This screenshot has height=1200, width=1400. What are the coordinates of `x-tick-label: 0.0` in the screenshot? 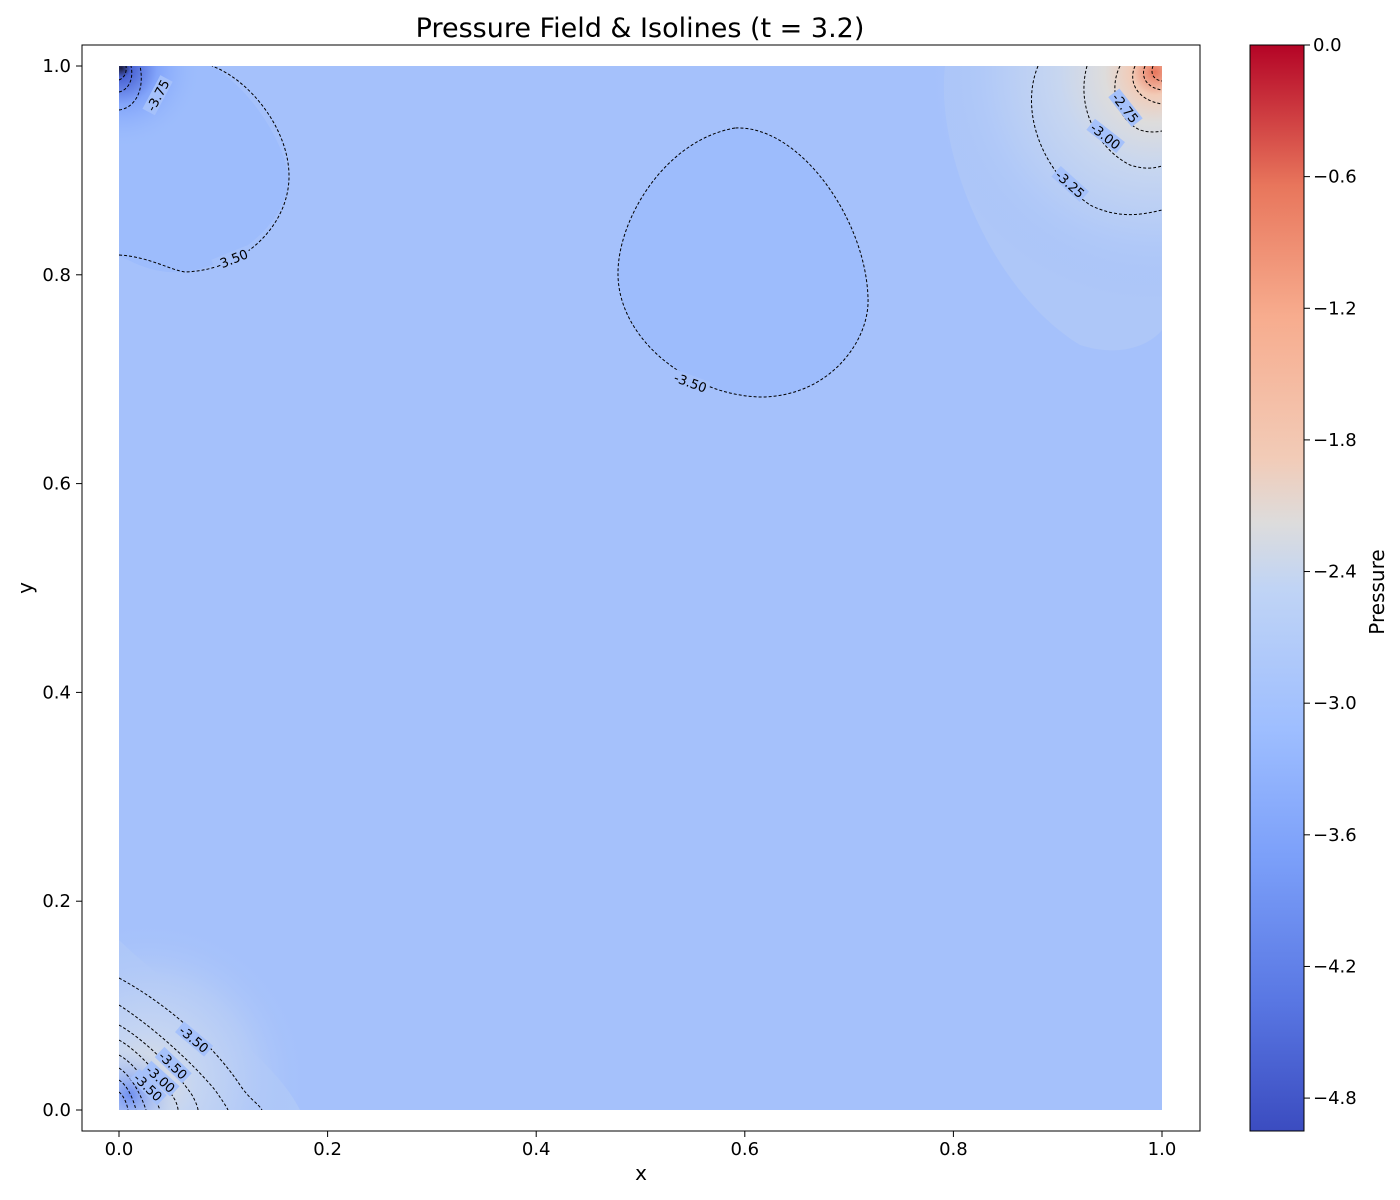 It's located at (119, 1149).